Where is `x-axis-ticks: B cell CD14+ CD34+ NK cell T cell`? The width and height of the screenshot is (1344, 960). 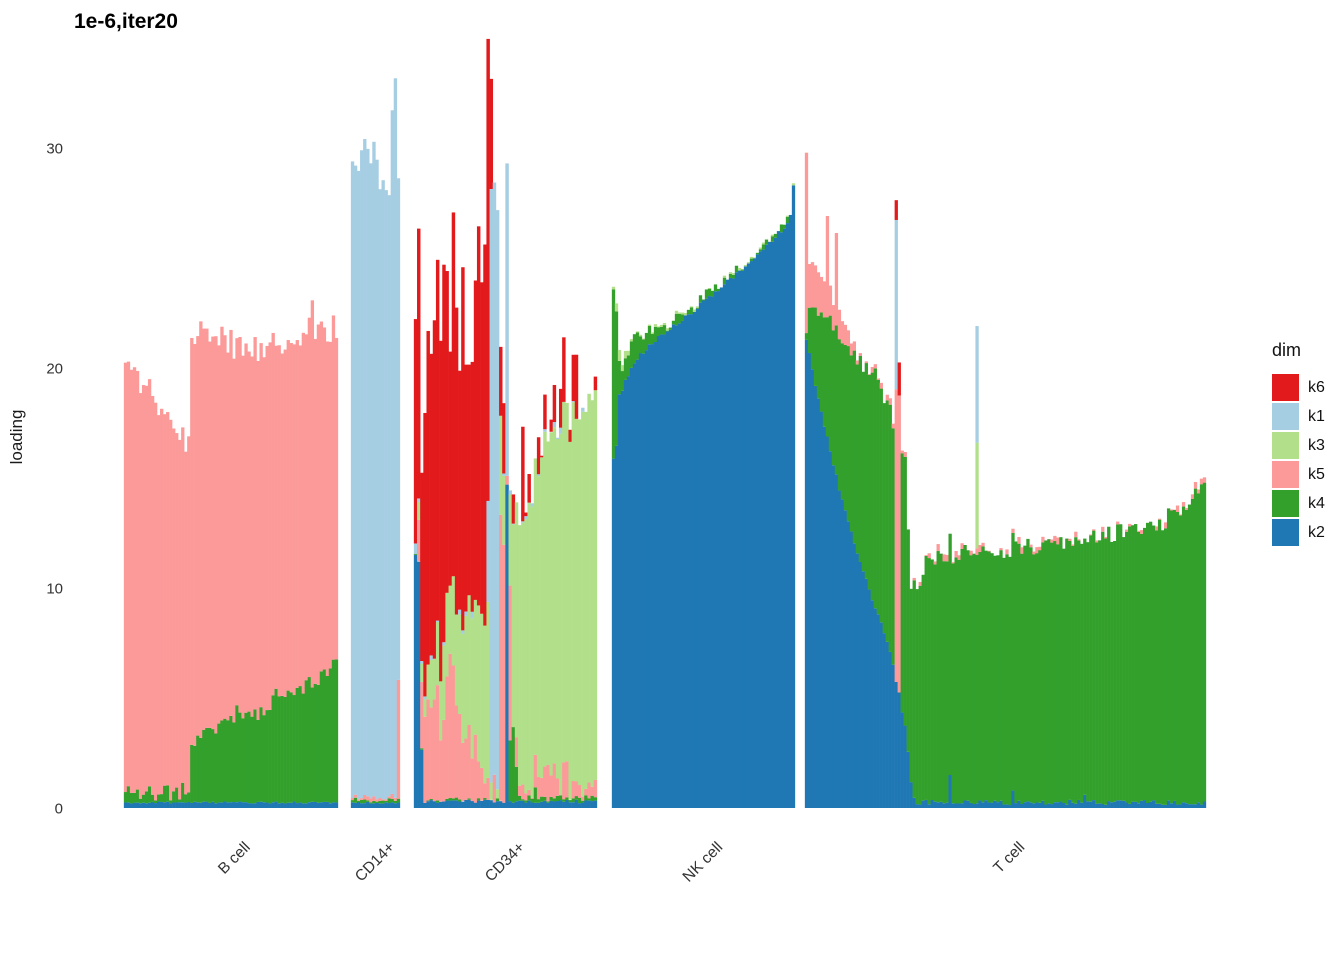
x-axis-ticks: B cell CD14+ CD34+ NK cell T cell is located at coordinates (621, 862).